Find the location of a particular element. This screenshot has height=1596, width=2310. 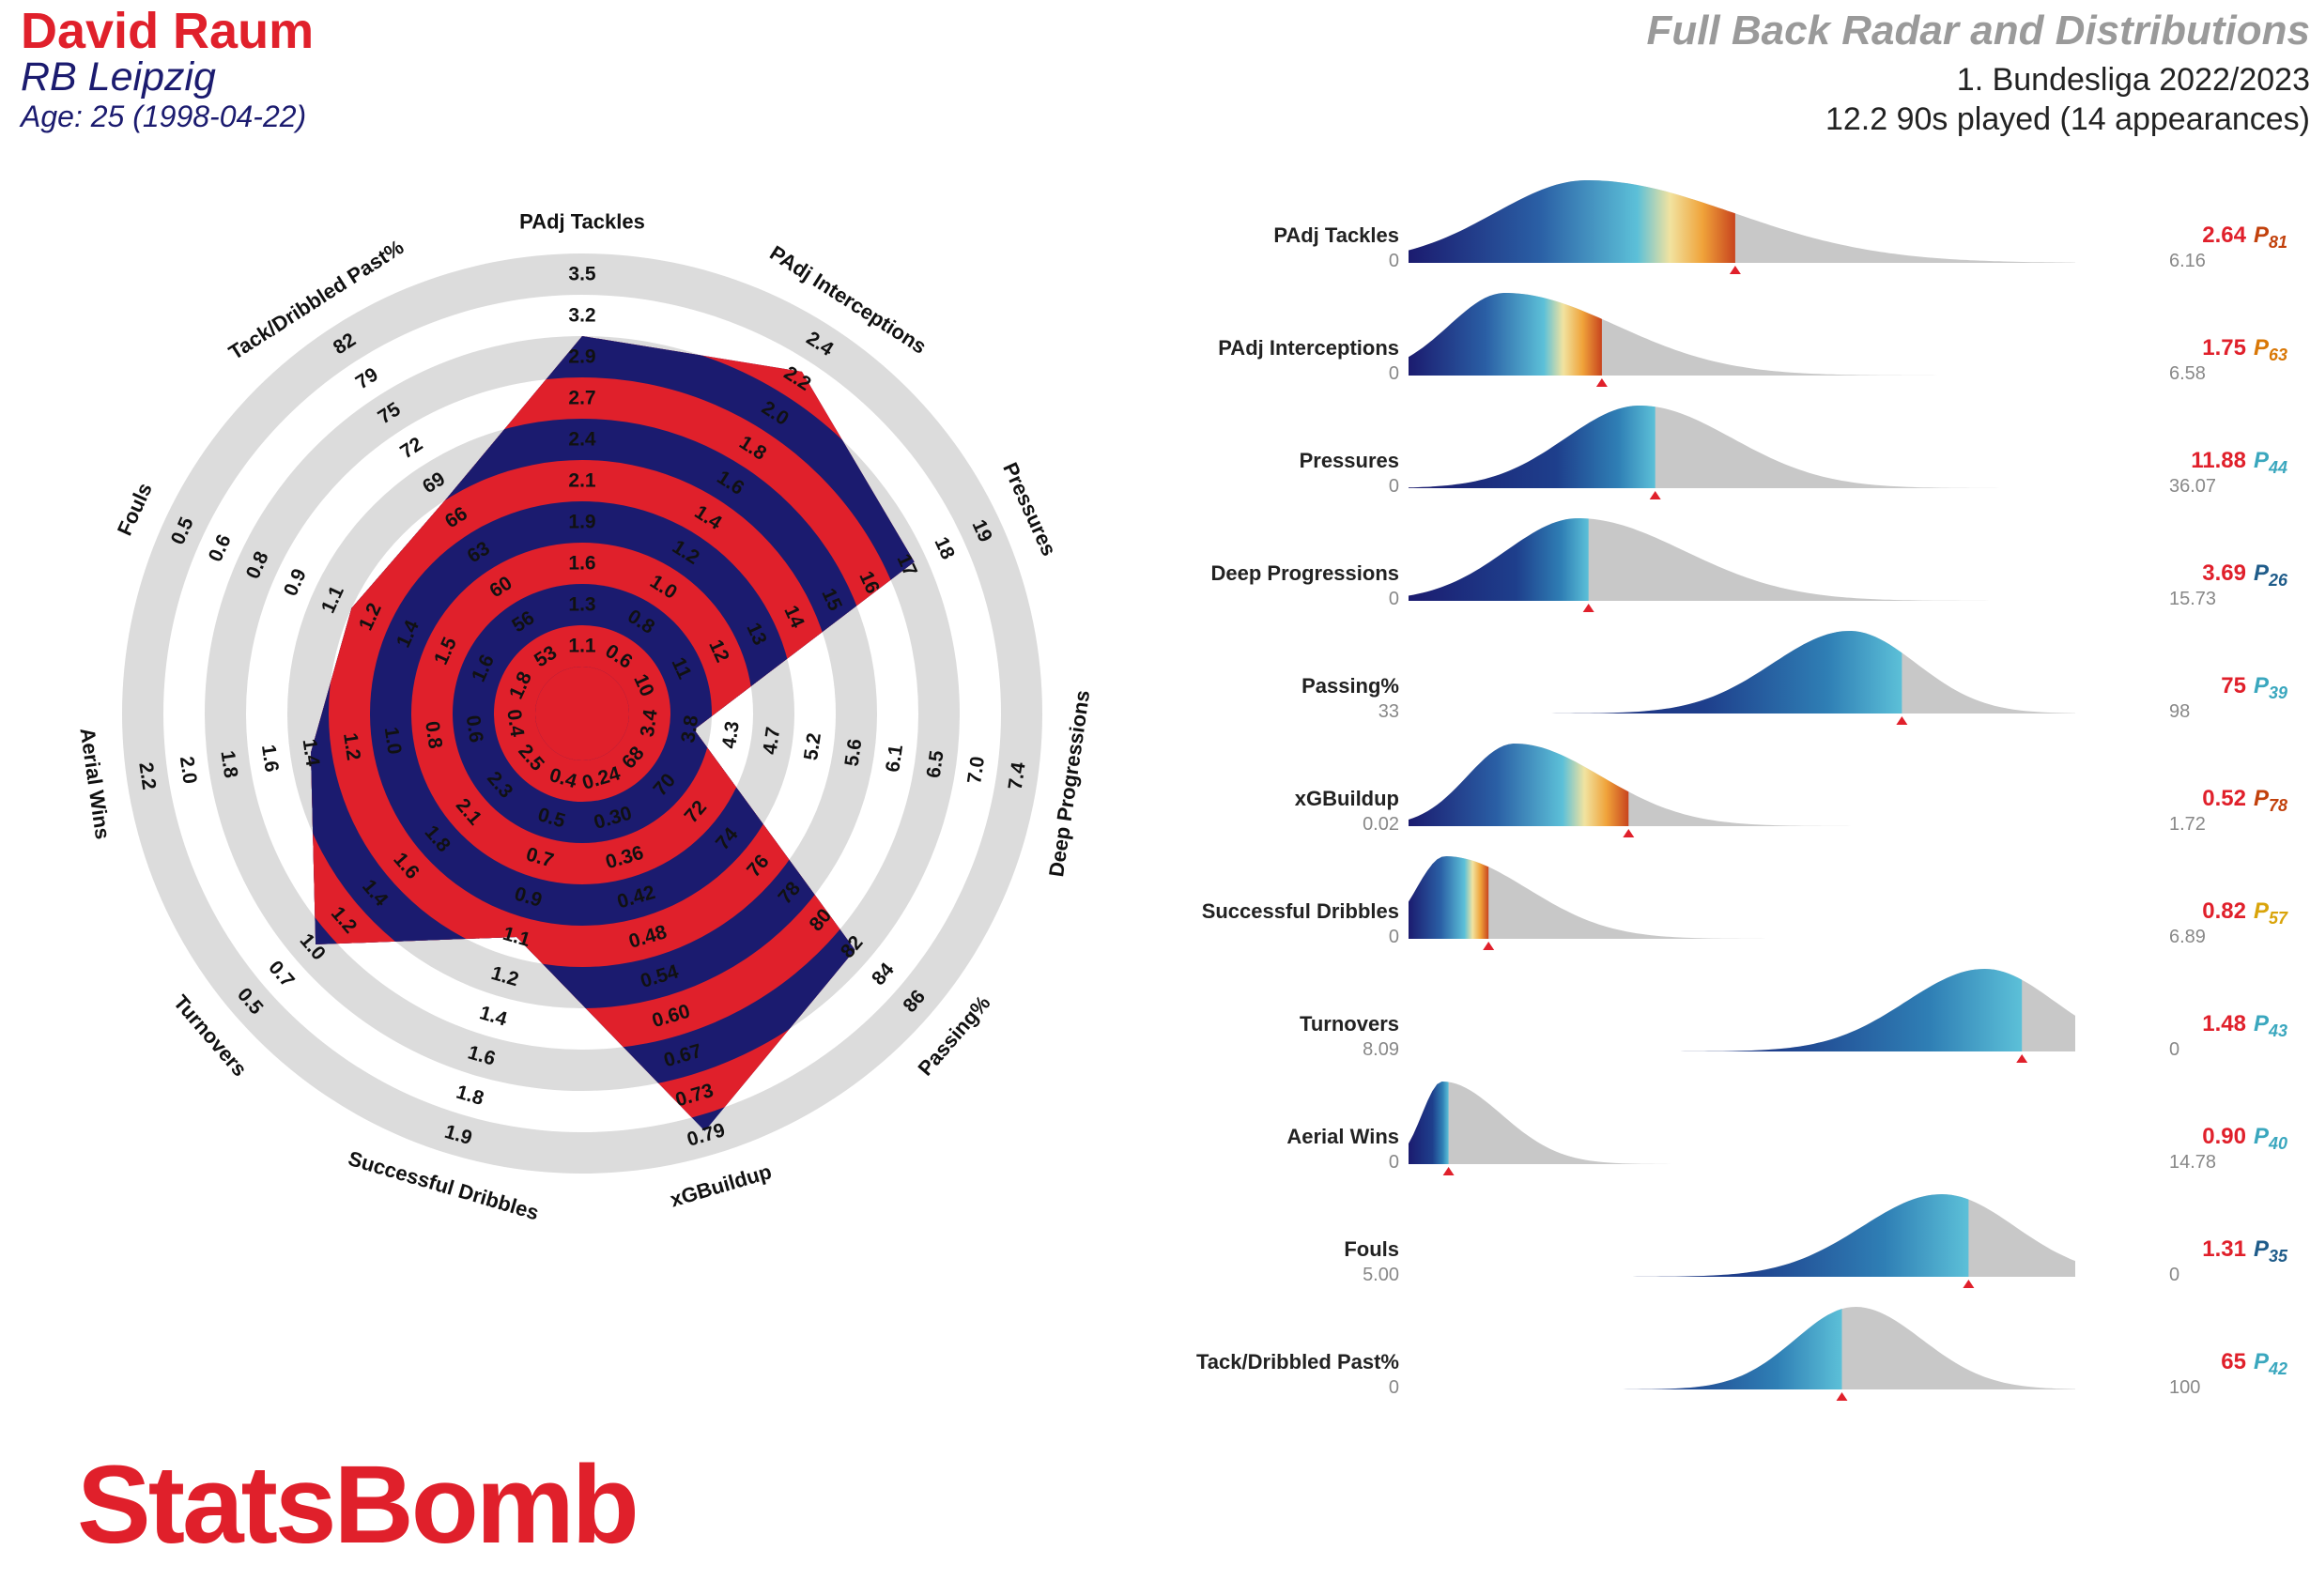

distribution-max-label: 1.72 is located at coordinates (2187, 825).